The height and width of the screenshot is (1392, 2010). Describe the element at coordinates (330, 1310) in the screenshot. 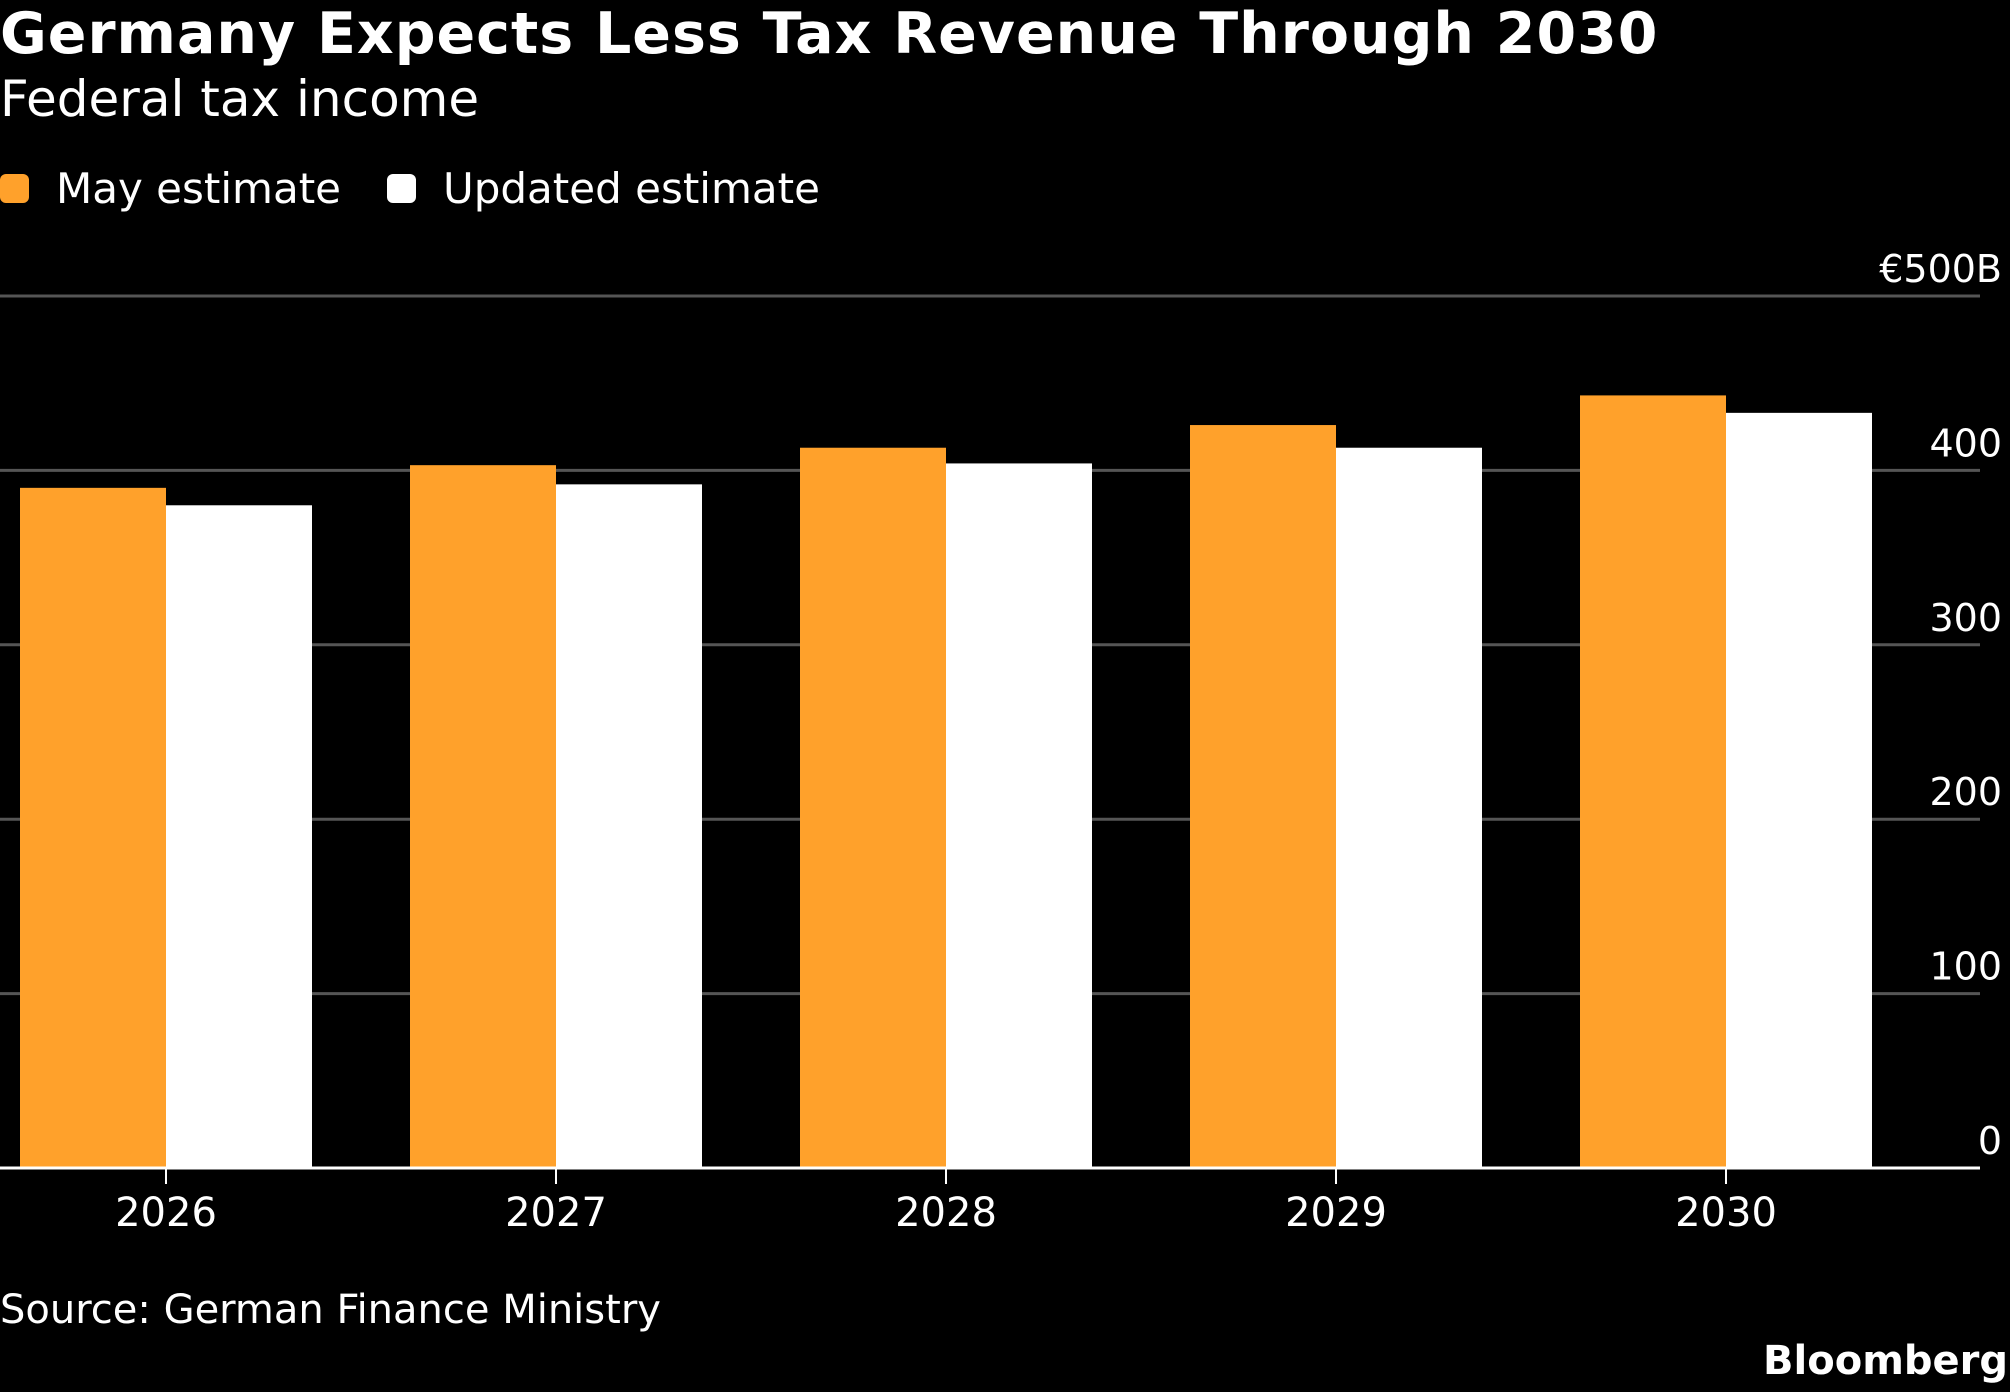

I see `source-note: Source: German Finance Ministry` at that location.